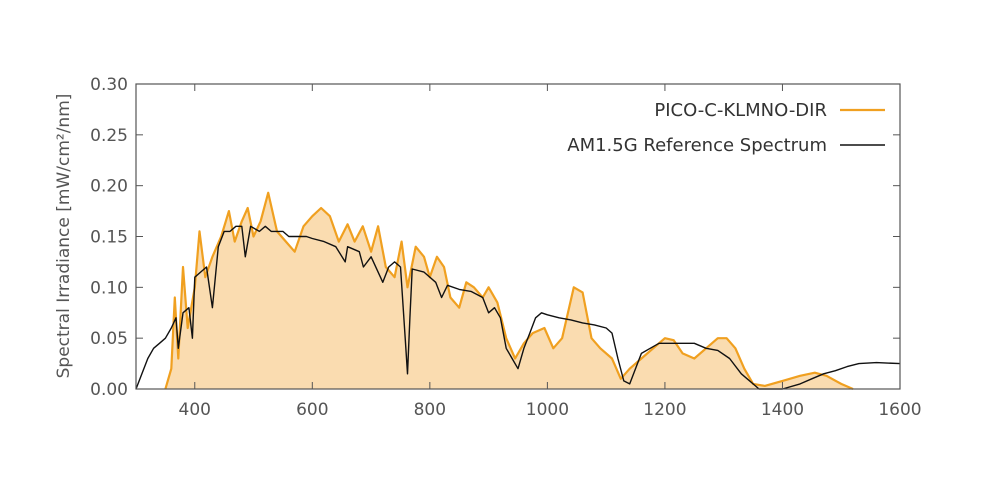 Image resolution: width=1000 pixels, height=500 pixels. Describe the element at coordinates (64, 236) in the screenshot. I see `y-axis-title: Spectral Irradiance [mW/cm²/nm]` at that location.